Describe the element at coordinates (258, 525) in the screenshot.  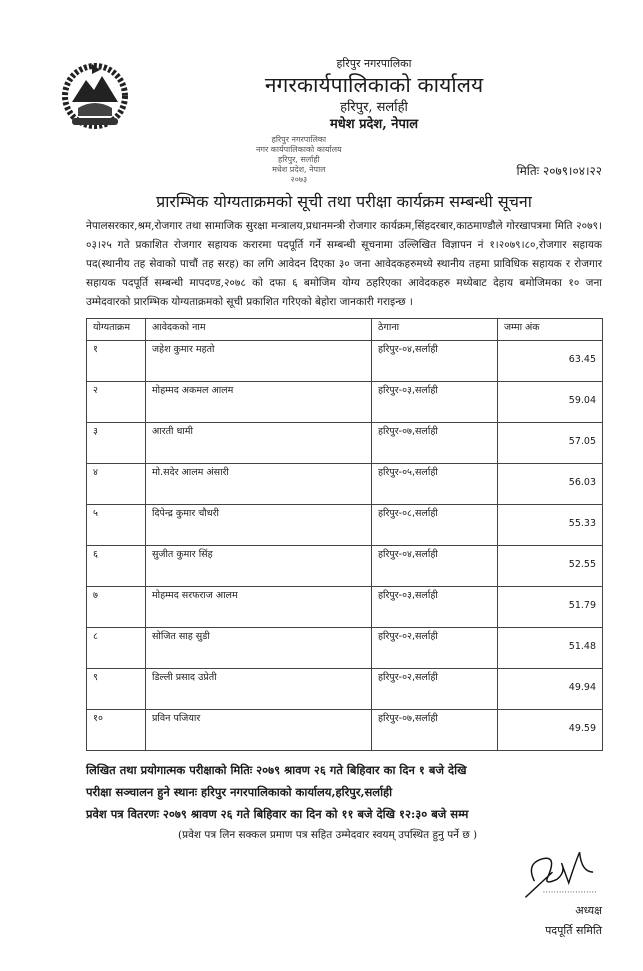
I see `name-cell: दिपेन्द्र कुमार चौधरी` at that location.